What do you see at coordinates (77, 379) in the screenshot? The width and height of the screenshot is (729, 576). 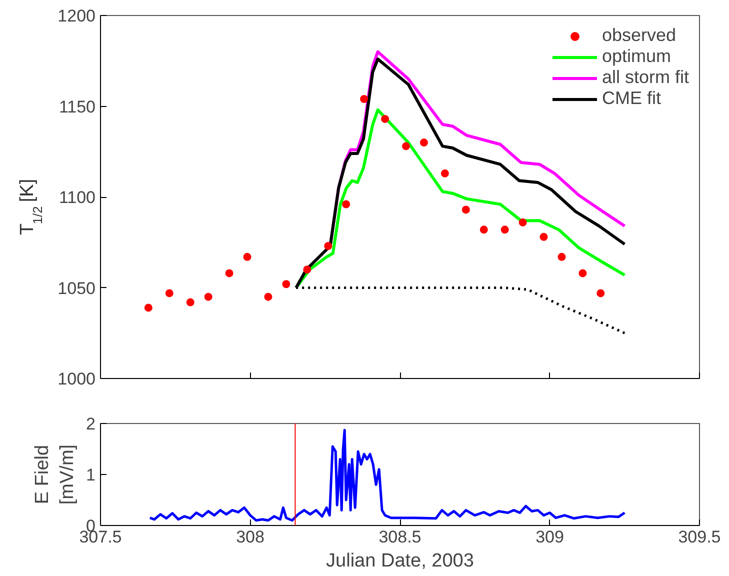 I see `y-tick-label: 1000` at bounding box center [77, 379].